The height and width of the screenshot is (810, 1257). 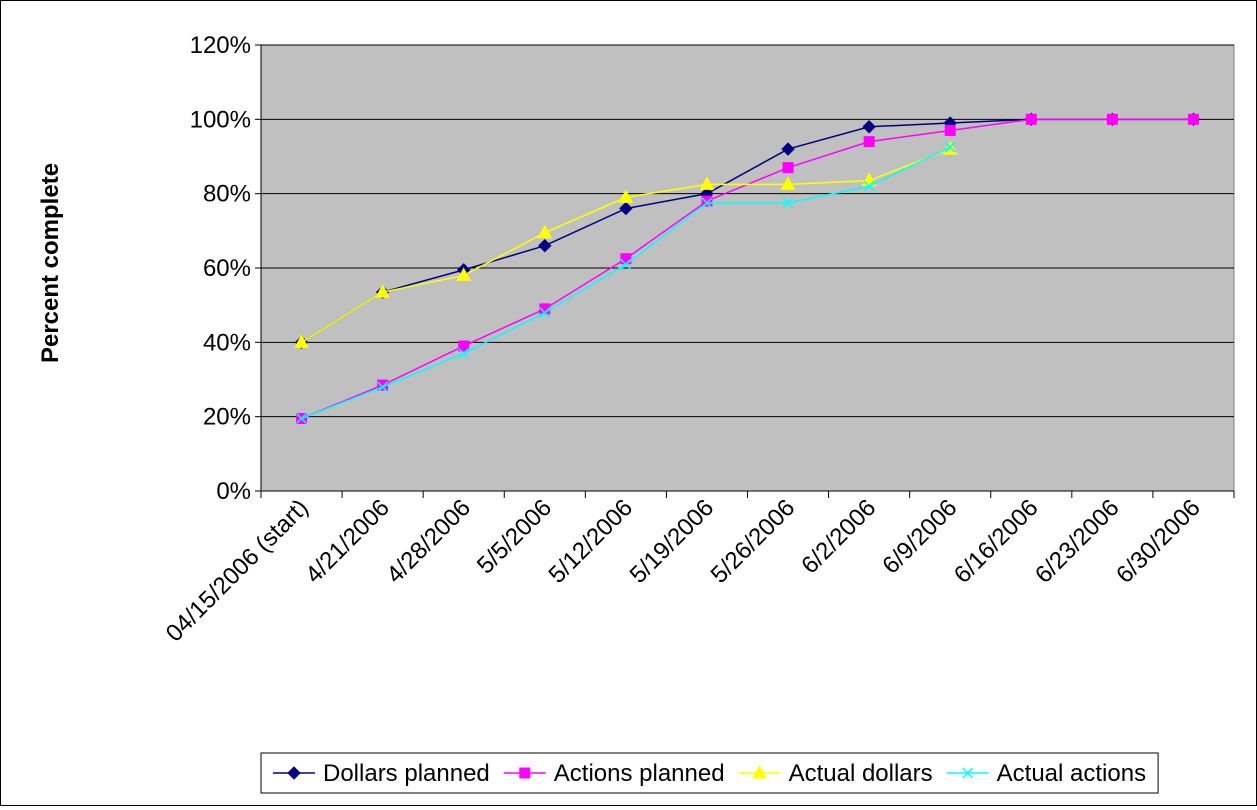 I want to click on x-tick-label: 6/16/2006, so click(x=996, y=541).